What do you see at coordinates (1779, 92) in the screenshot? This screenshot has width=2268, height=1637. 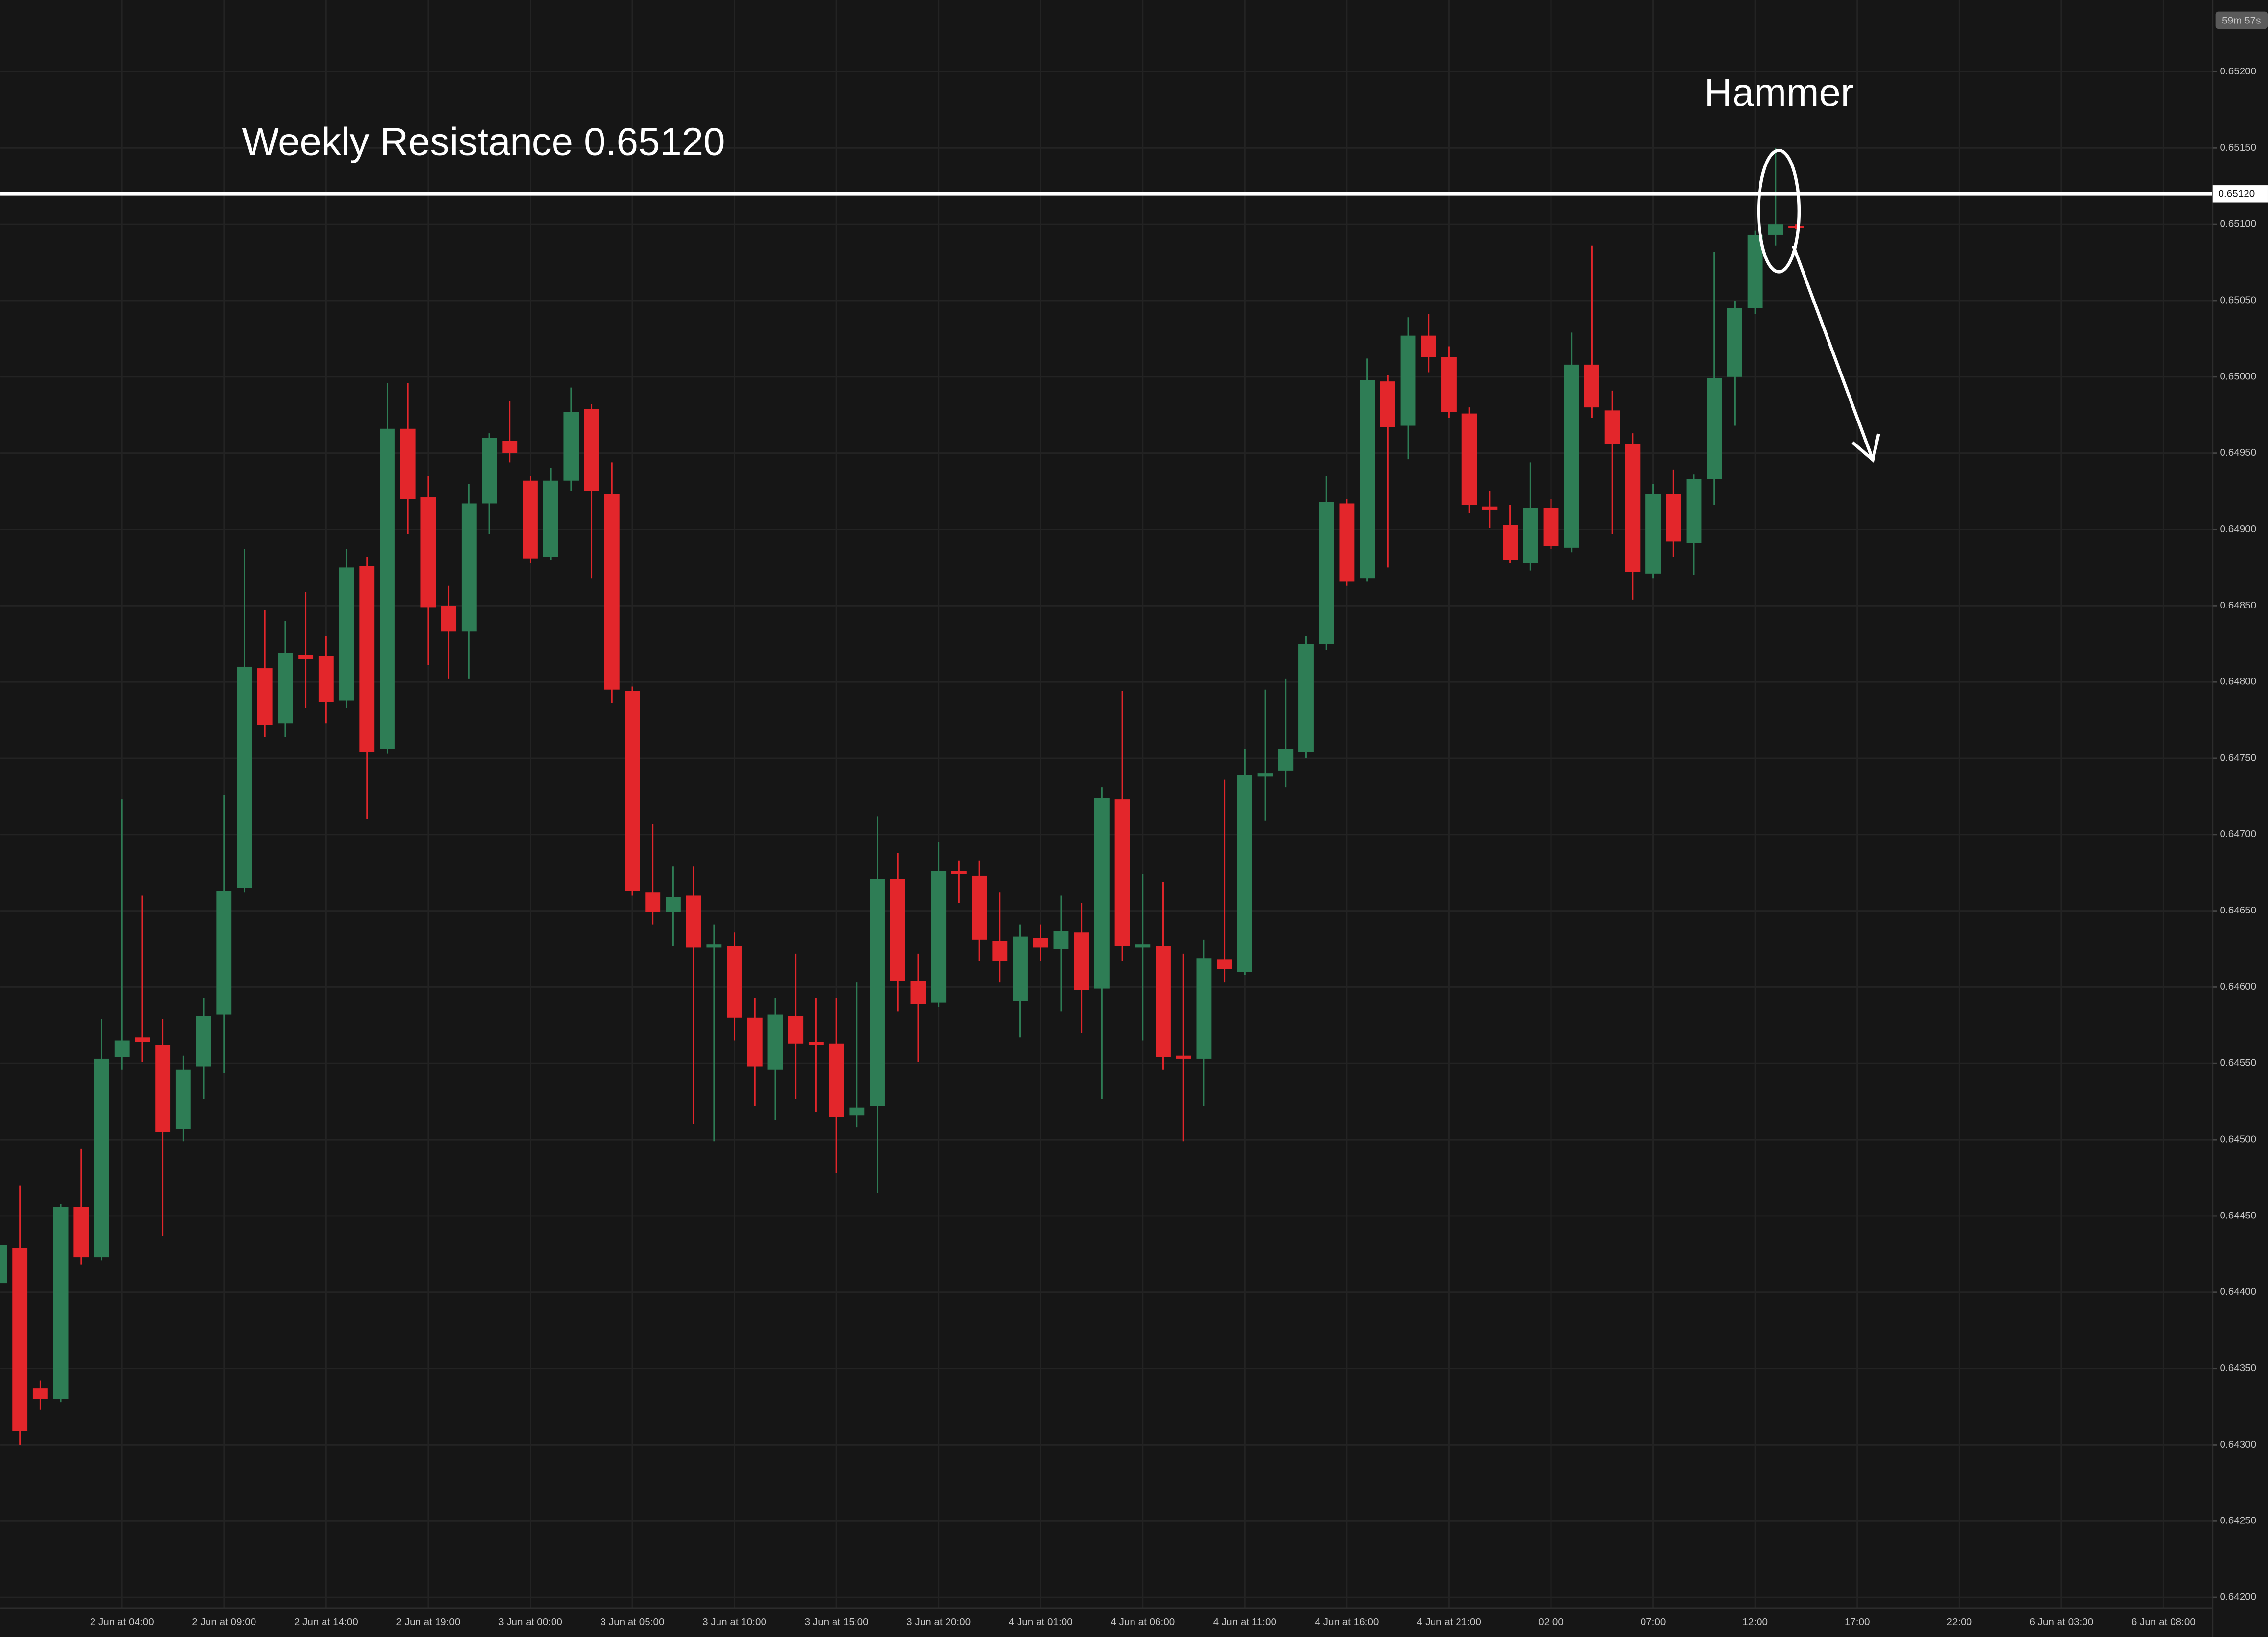 I see `hammer-annotation: Hammer` at bounding box center [1779, 92].